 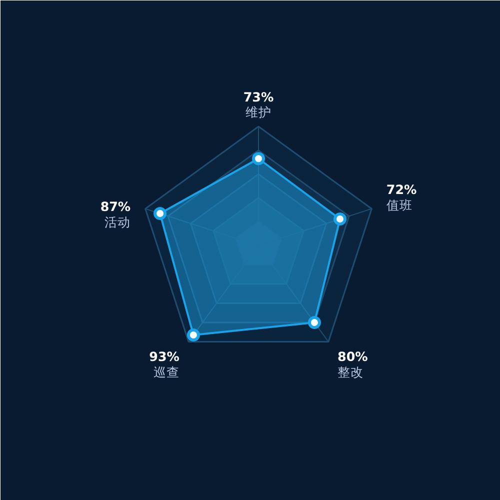 What do you see at coordinates (401, 197) in the screenshot?
I see `spoke-label: 72% 值班` at bounding box center [401, 197].